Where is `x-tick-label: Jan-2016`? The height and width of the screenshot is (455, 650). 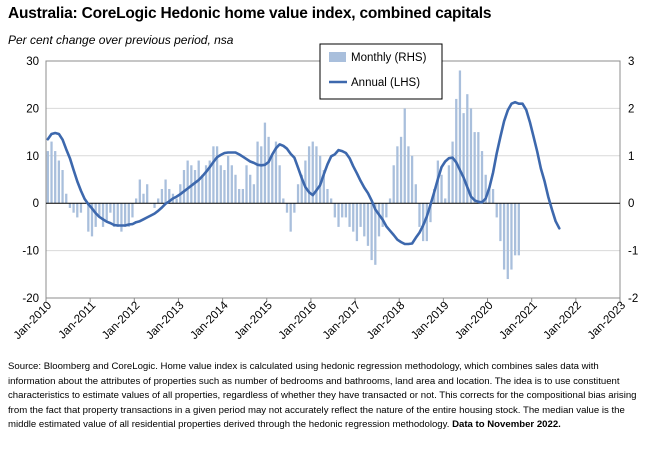
x-tick-label: Jan-2016 is located at coordinates (298, 321).